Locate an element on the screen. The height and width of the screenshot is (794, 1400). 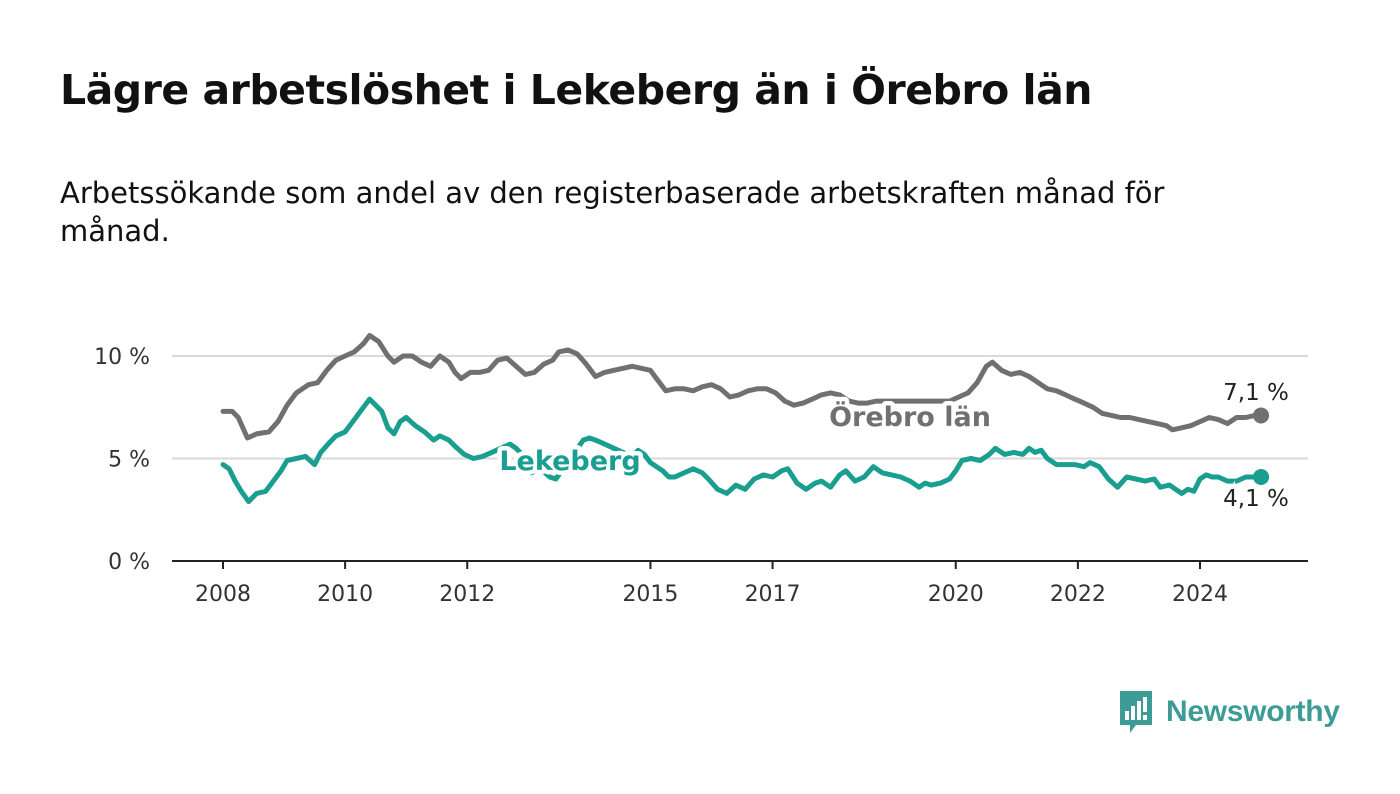
x-tick-label: 2017 is located at coordinates (773, 594).